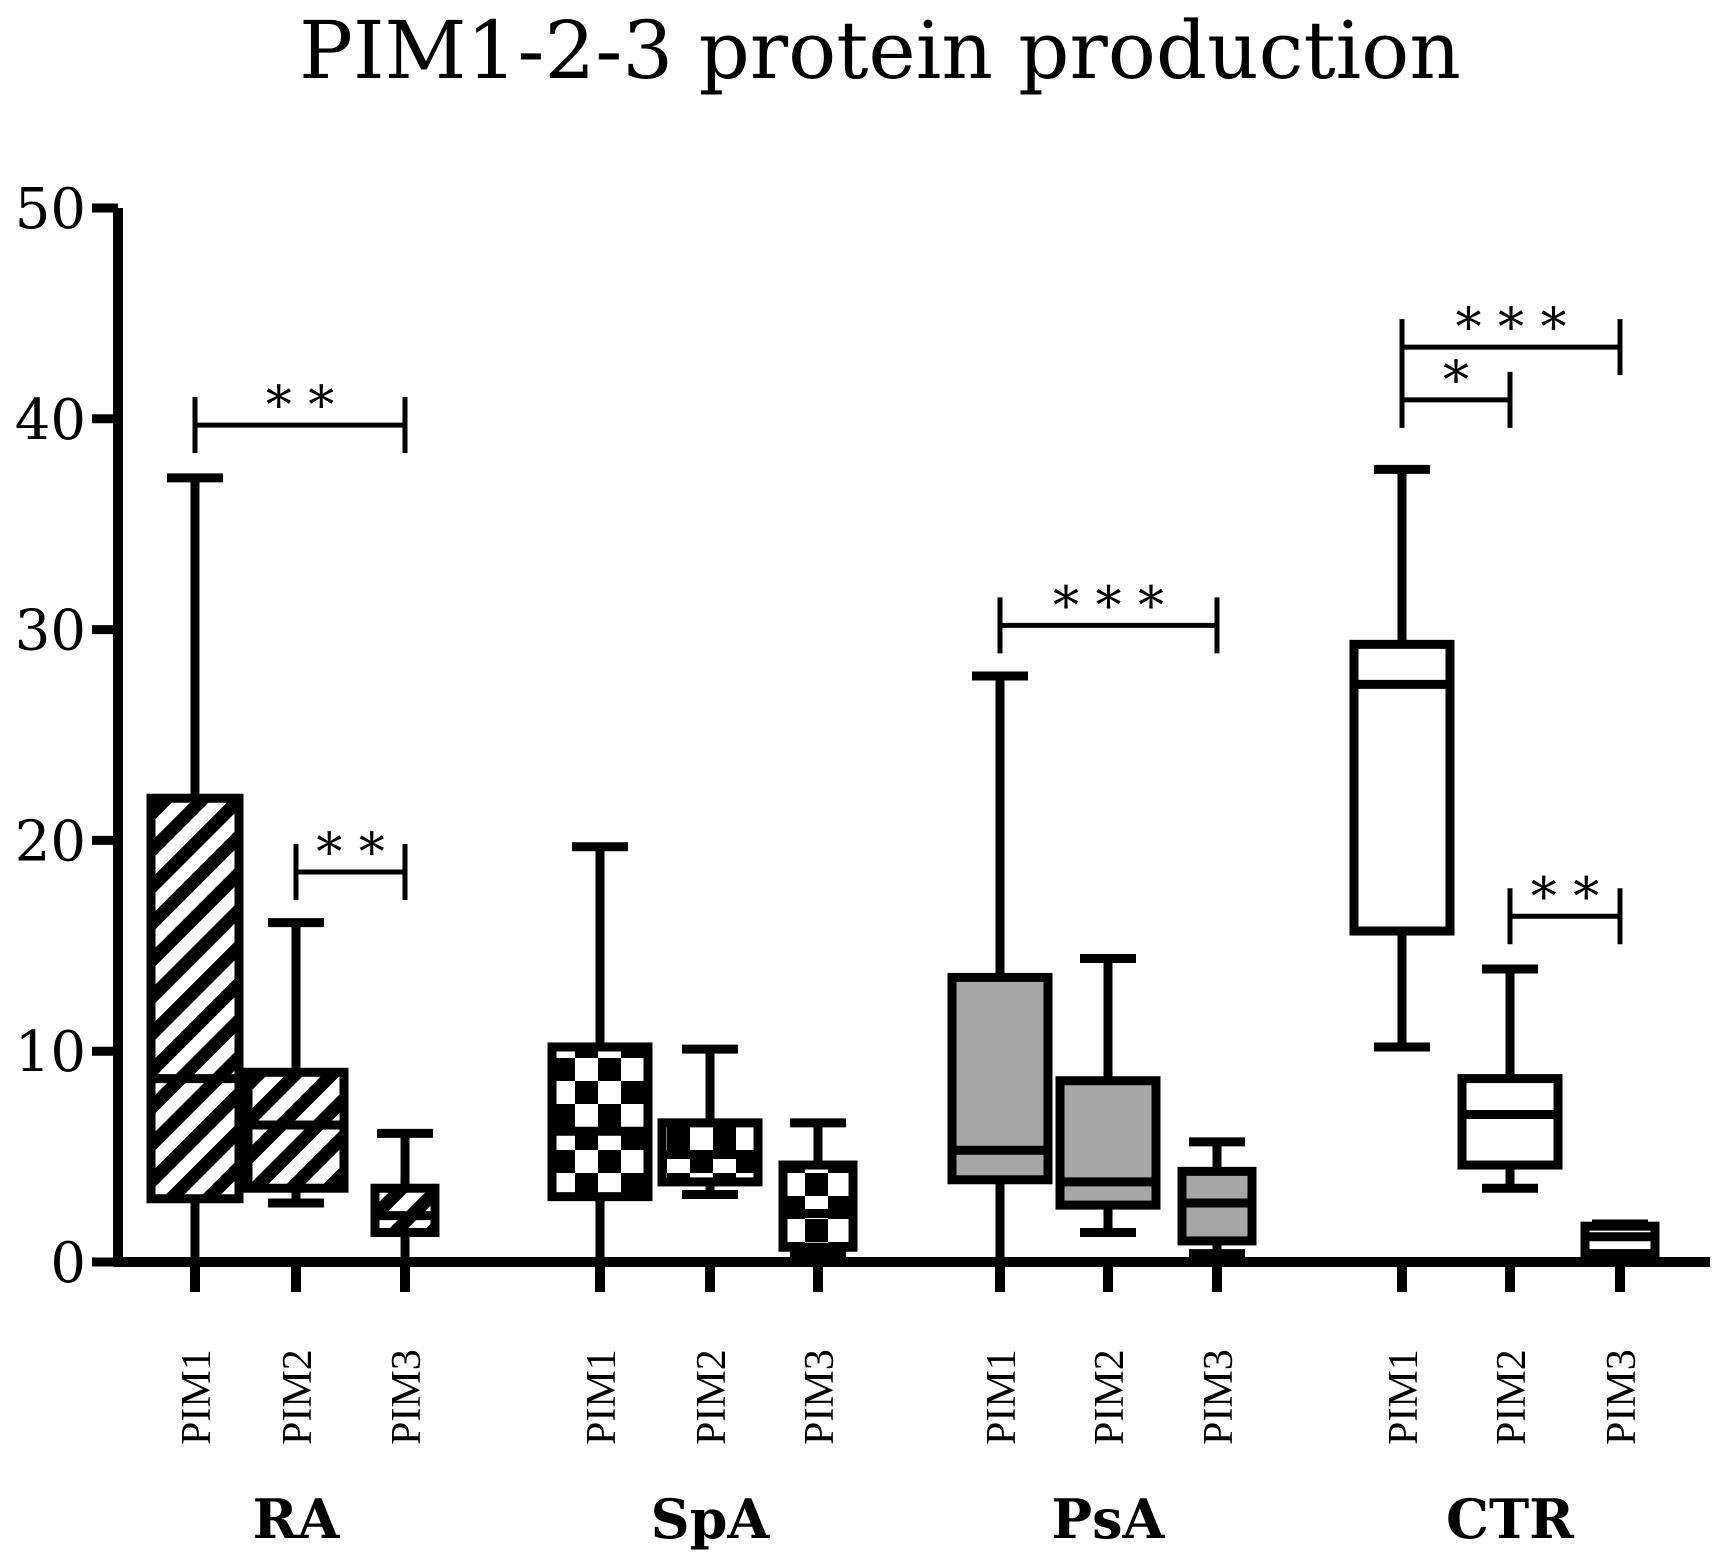 The height and width of the screenshot is (1555, 1713). Describe the element at coordinates (1402, 787) in the screenshot. I see `box-ctr-pim1` at that location.